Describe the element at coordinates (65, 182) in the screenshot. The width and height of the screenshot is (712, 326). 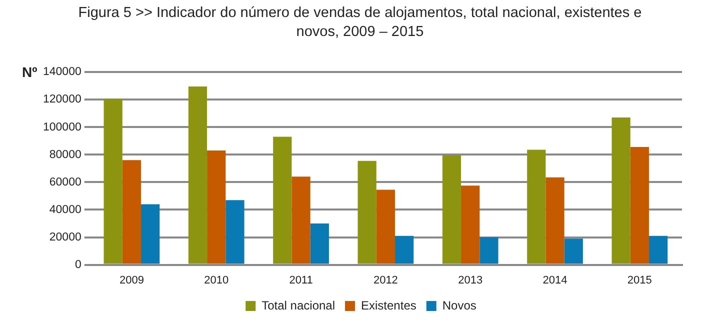
I see `y-tick-label: 60000` at that location.